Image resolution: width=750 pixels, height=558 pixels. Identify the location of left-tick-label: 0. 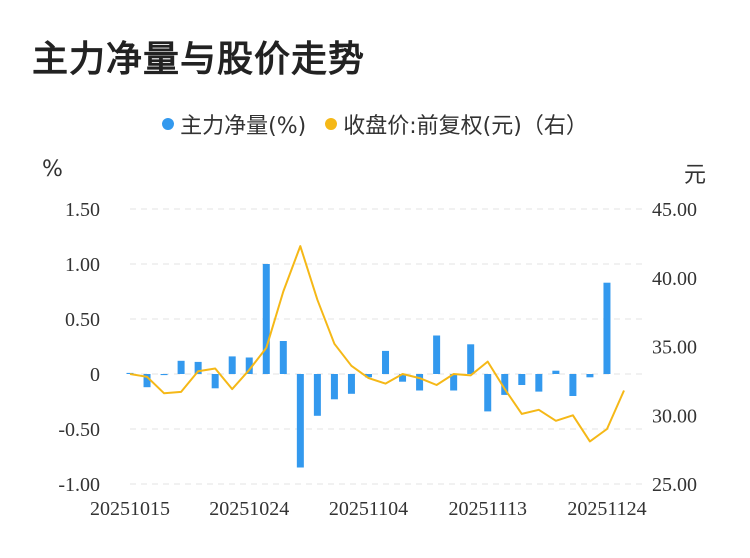
(95, 375).